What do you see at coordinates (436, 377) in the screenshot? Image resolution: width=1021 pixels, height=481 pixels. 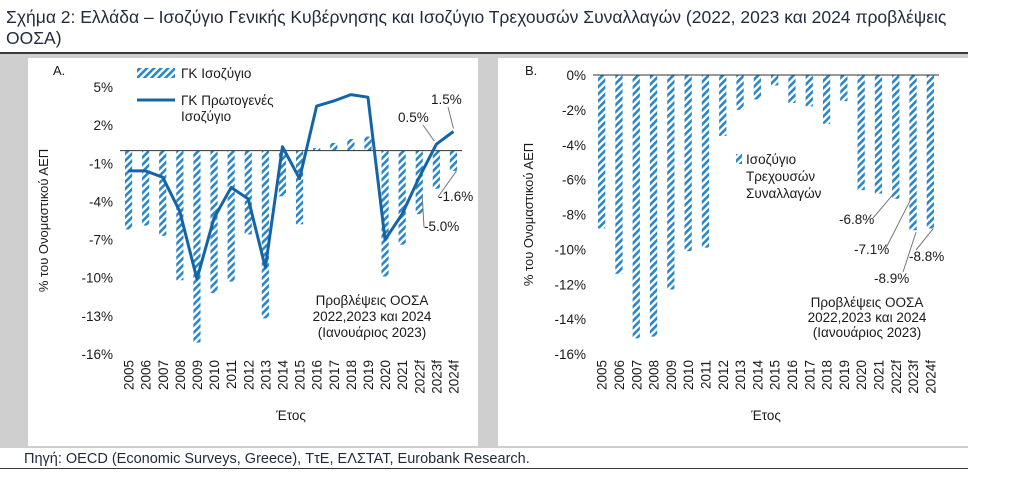 I see `x-tick-label: 2023f` at bounding box center [436, 377].